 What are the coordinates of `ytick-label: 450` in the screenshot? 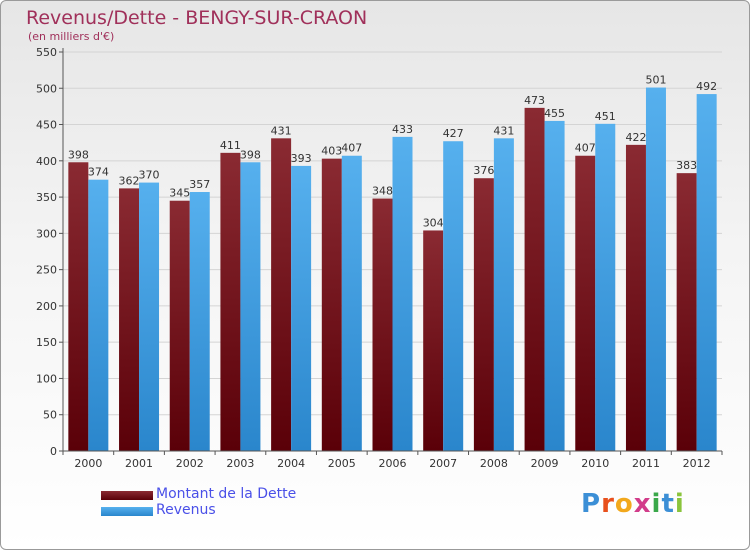 It's located at (46, 125).